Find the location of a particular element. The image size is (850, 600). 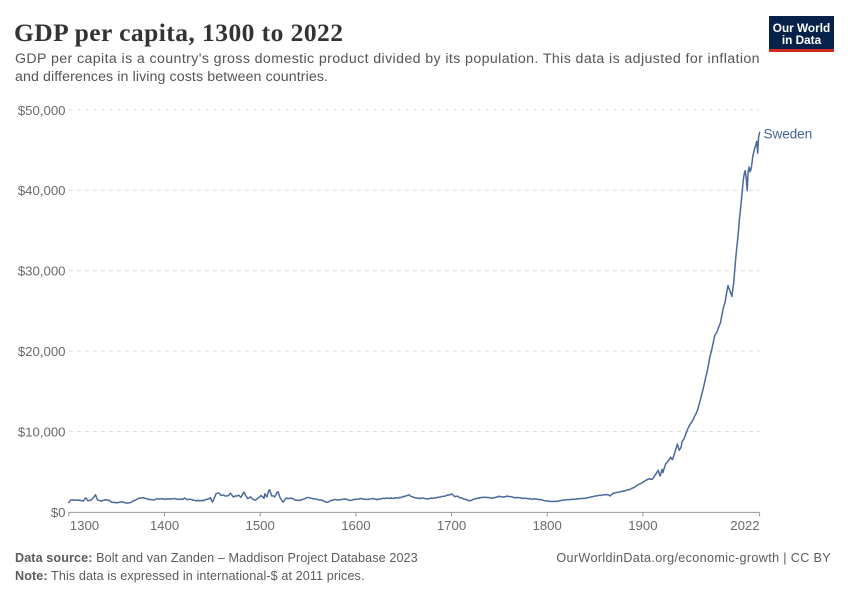

svg-text: 1800 is located at coordinates (547, 525).